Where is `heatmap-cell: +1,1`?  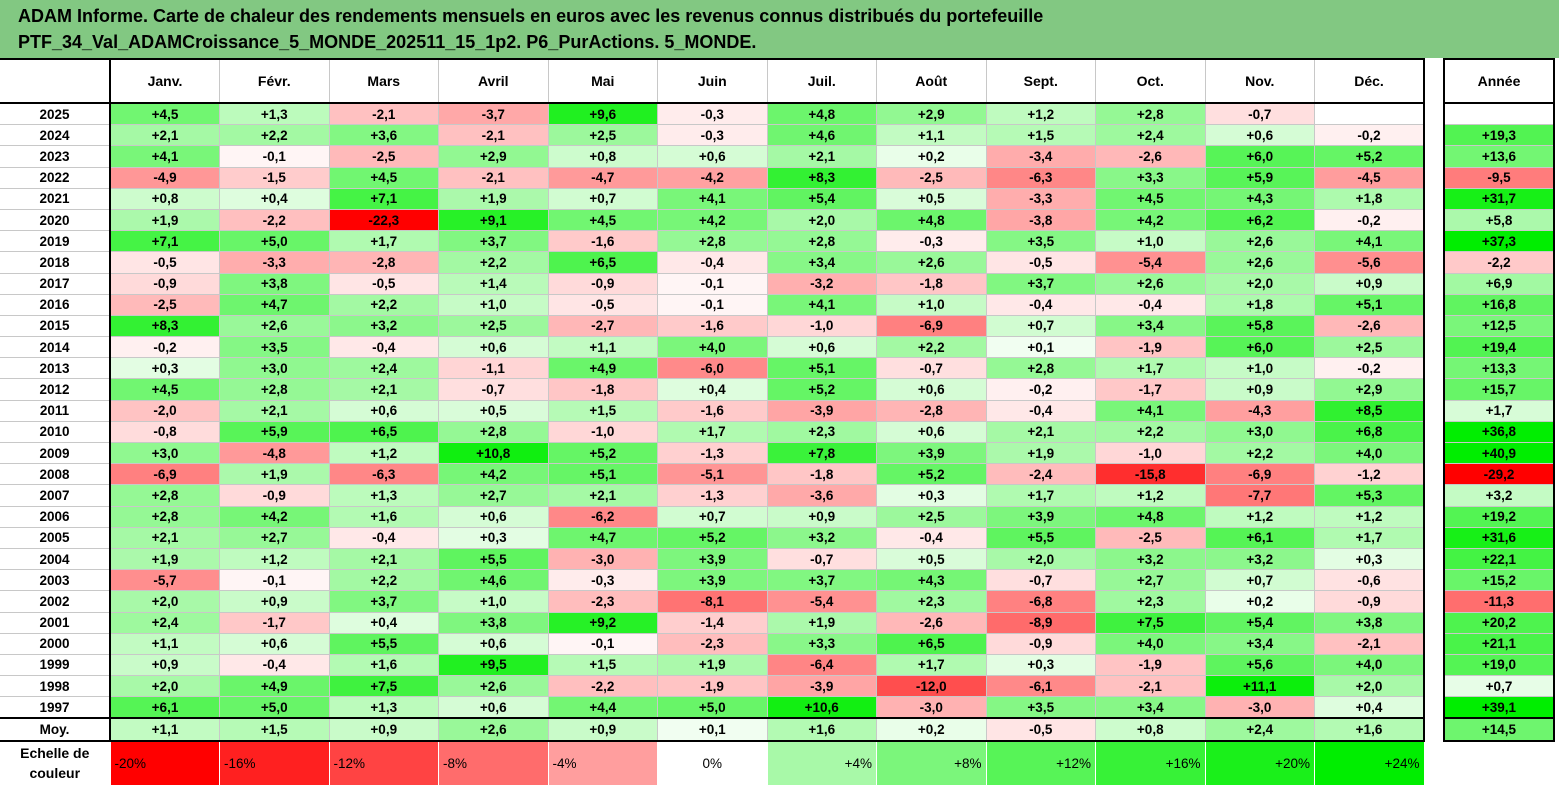 heatmap-cell: +1,1 is located at coordinates (602, 347).